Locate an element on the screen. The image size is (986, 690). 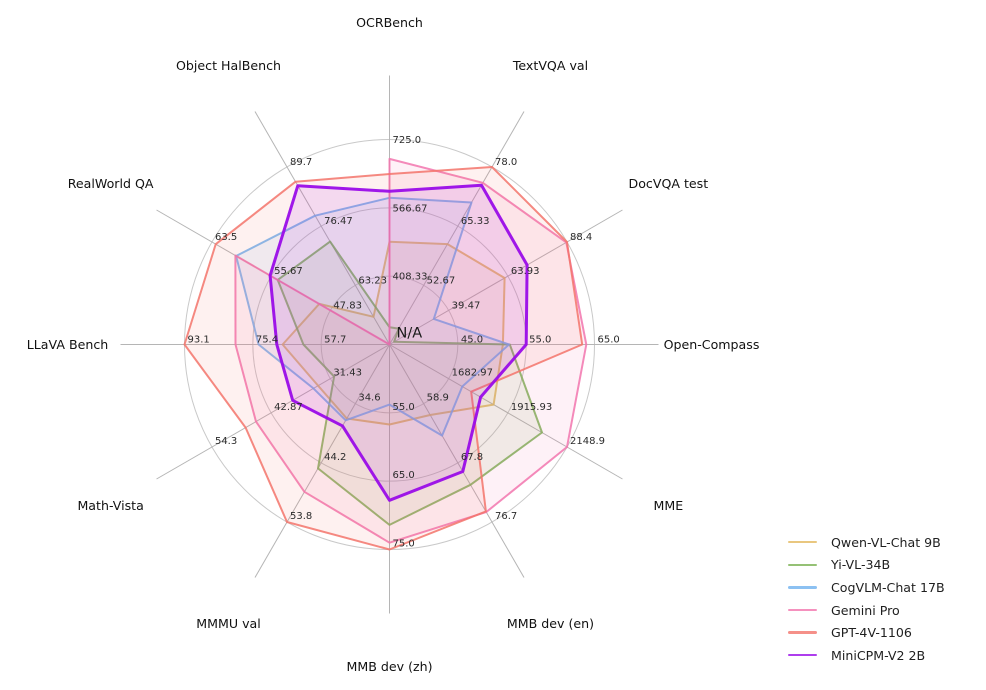
legend-item: CogVLM-Chat 17B is located at coordinates (866, 587).